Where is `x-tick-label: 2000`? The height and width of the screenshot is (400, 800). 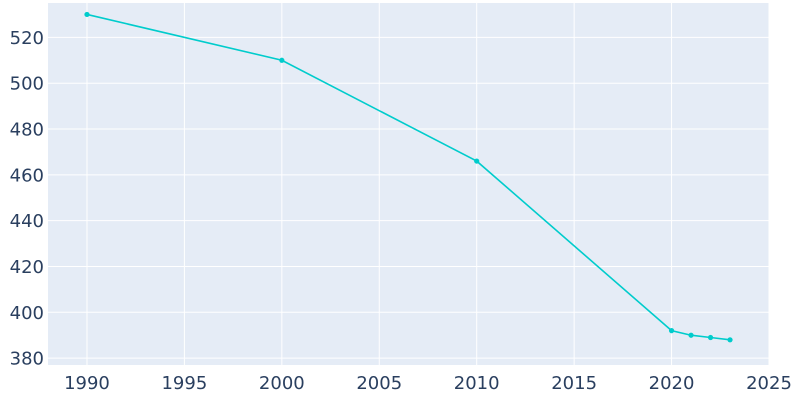 x-tick-label: 2000 is located at coordinates (282, 383).